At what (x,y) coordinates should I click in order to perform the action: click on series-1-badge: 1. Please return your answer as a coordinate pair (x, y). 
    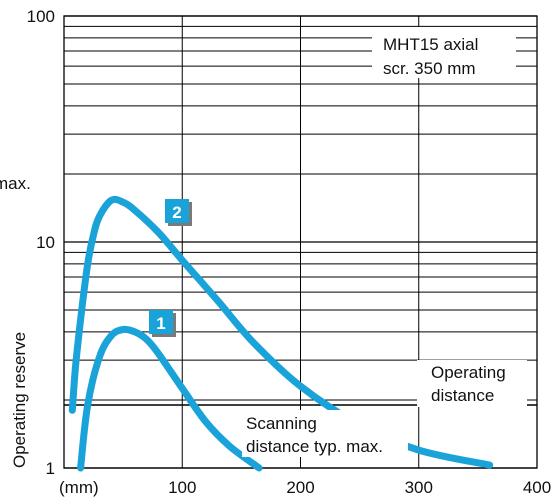
    Looking at the image, I should click on (162, 323).